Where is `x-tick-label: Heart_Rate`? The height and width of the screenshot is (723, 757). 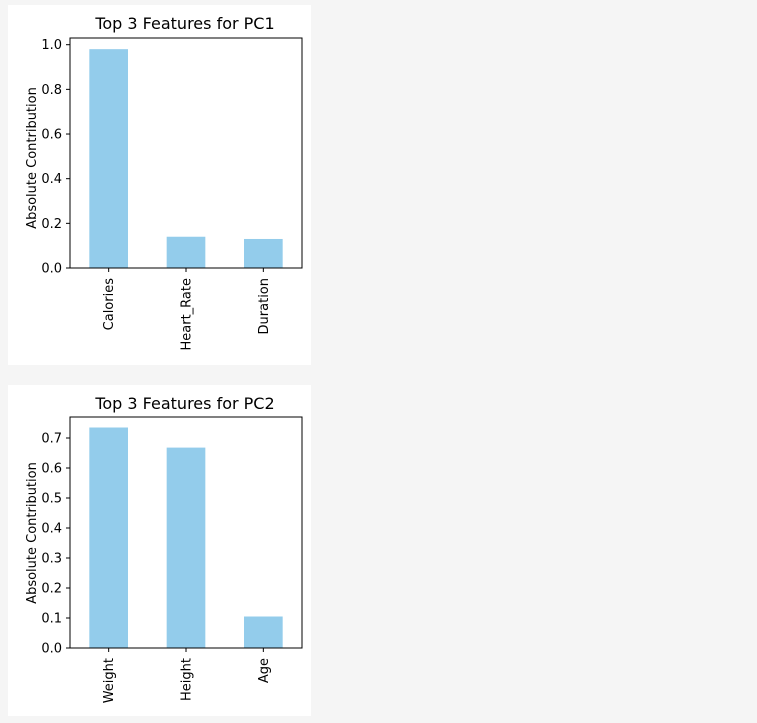 x-tick-label: Heart_Rate is located at coordinates (187, 314).